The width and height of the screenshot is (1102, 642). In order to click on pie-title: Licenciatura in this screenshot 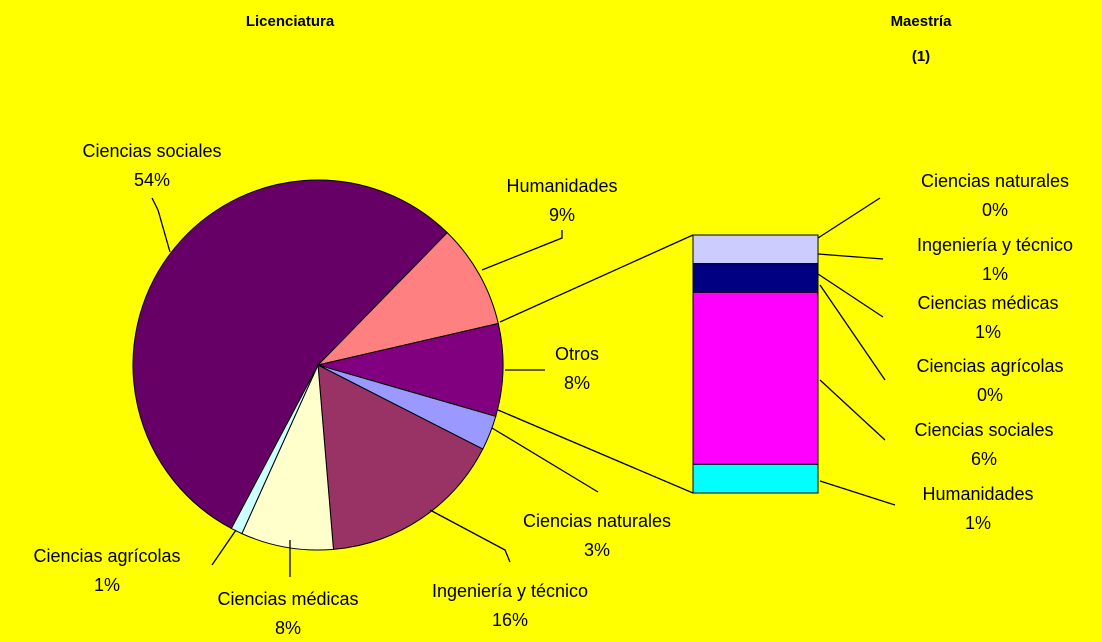, I will do `click(290, 21)`.